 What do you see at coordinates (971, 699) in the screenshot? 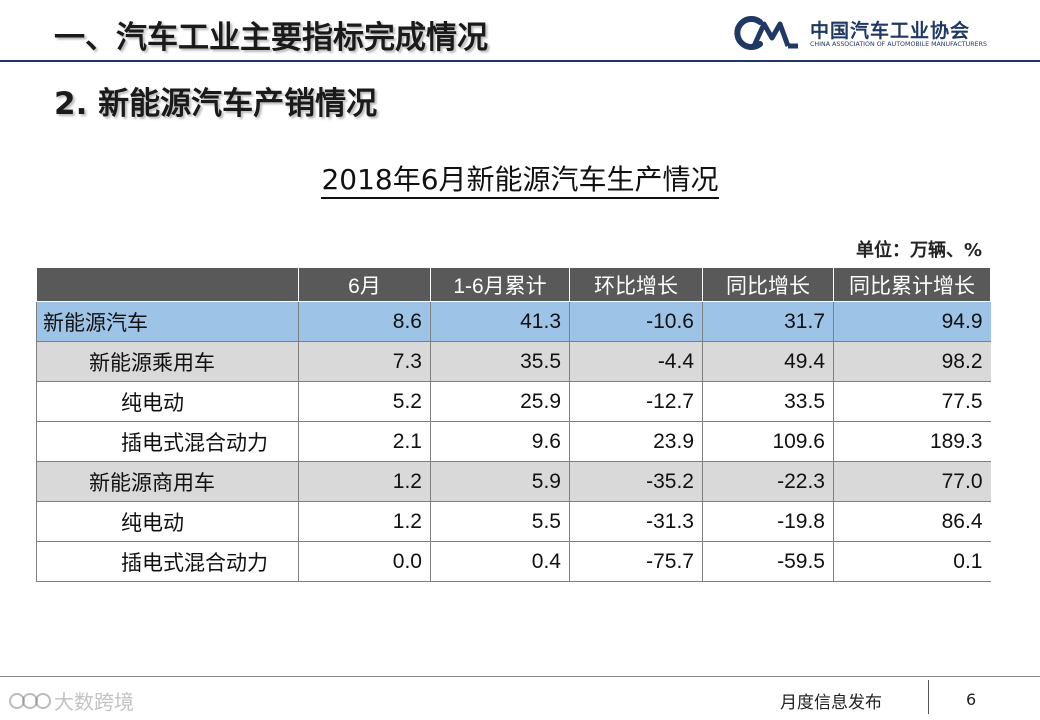
I see `page-number: 6` at bounding box center [971, 699].